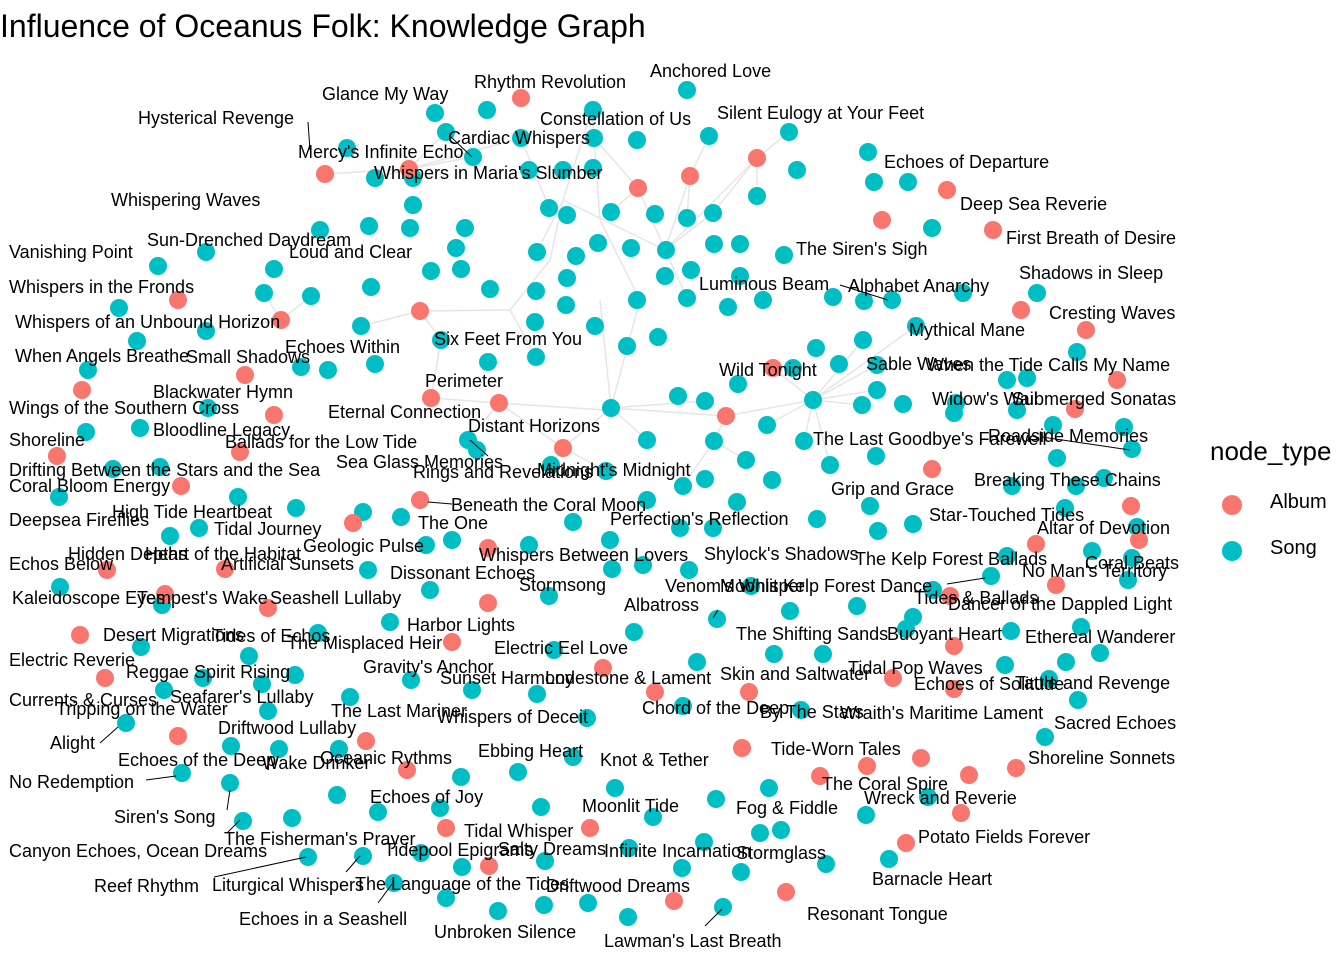 The height and width of the screenshot is (960, 1344). What do you see at coordinates (583, 555) in the screenshot?
I see `node-label: Whispers Between Lovers` at bounding box center [583, 555].